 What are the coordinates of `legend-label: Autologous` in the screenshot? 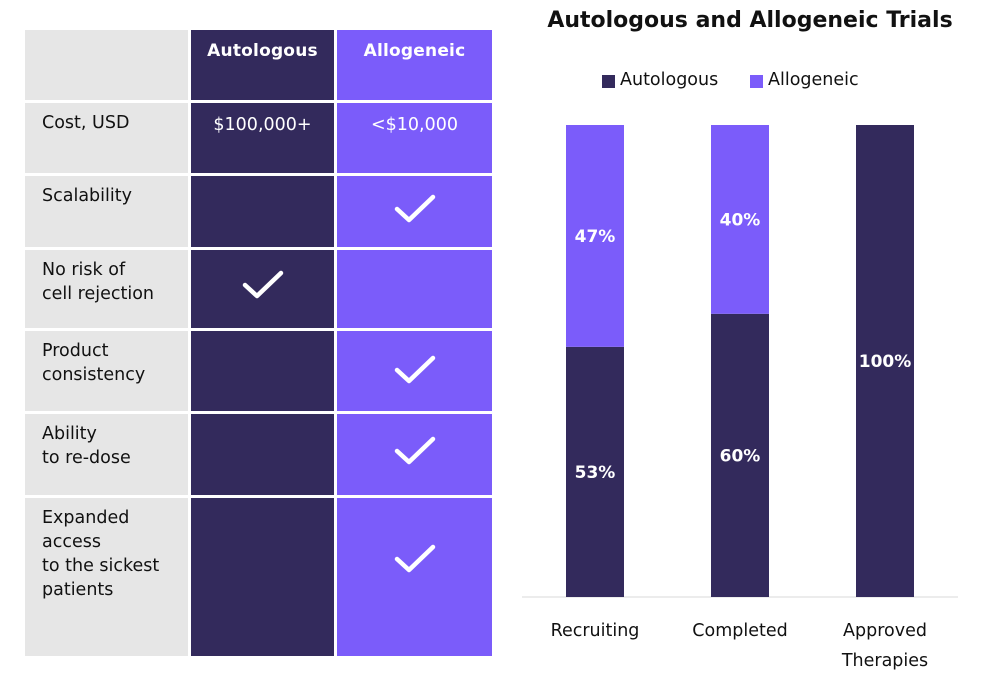 It's located at (669, 80).